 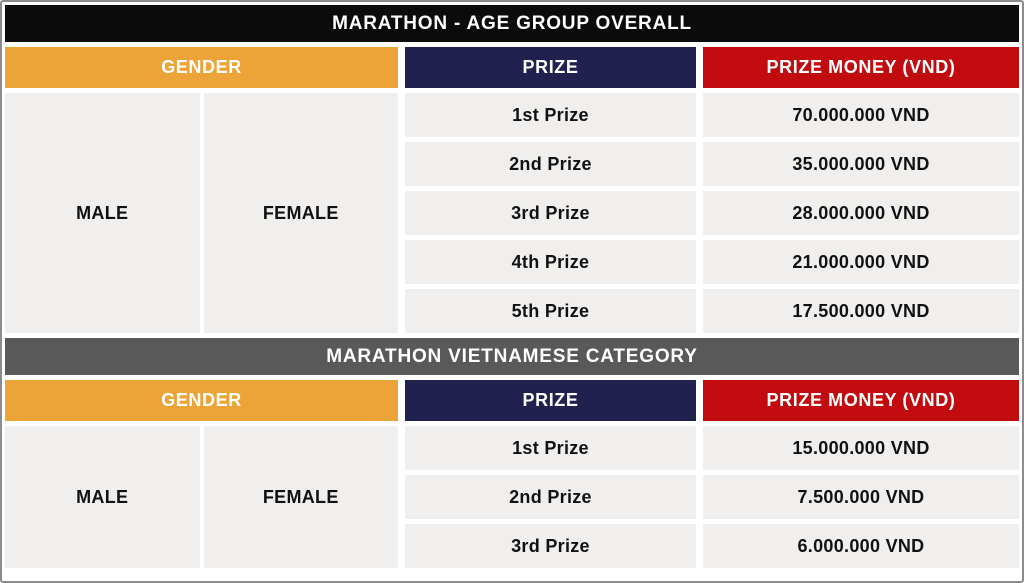 What do you see at coordinates (550, 448) in the screenshot?
I see `prize-cell-1st-vietnamese: 1st Prize` at bounding box center [550, 448].